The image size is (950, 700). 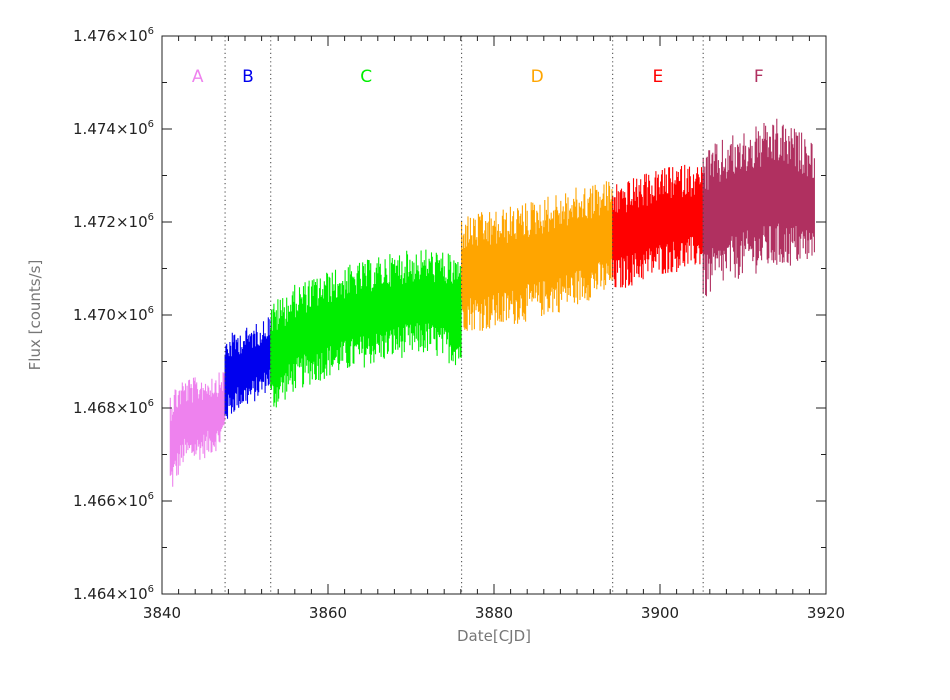 What do you see at coordinates (248, 77) in the screenshot?
I see `segment-label-b: B` at bounding box center [248, 77].